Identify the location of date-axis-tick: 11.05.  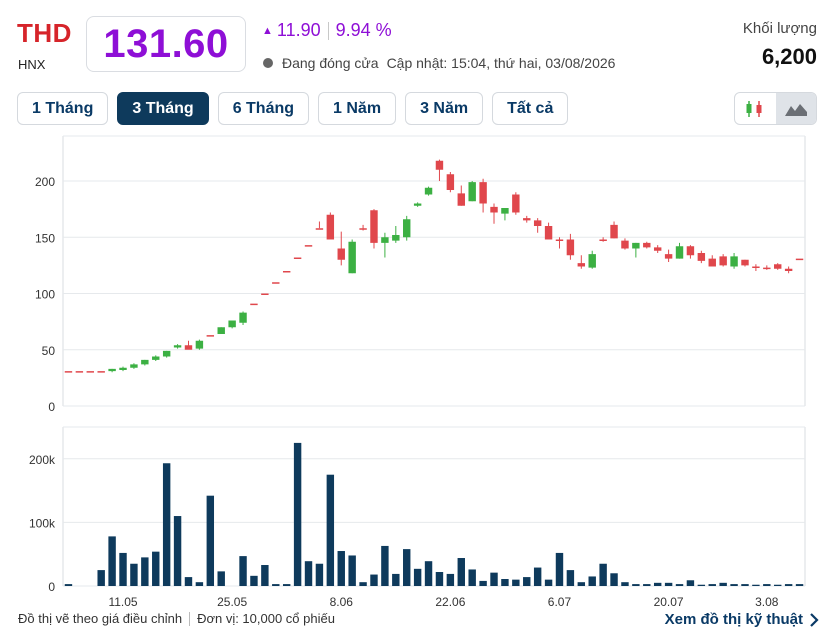
(122, 601).